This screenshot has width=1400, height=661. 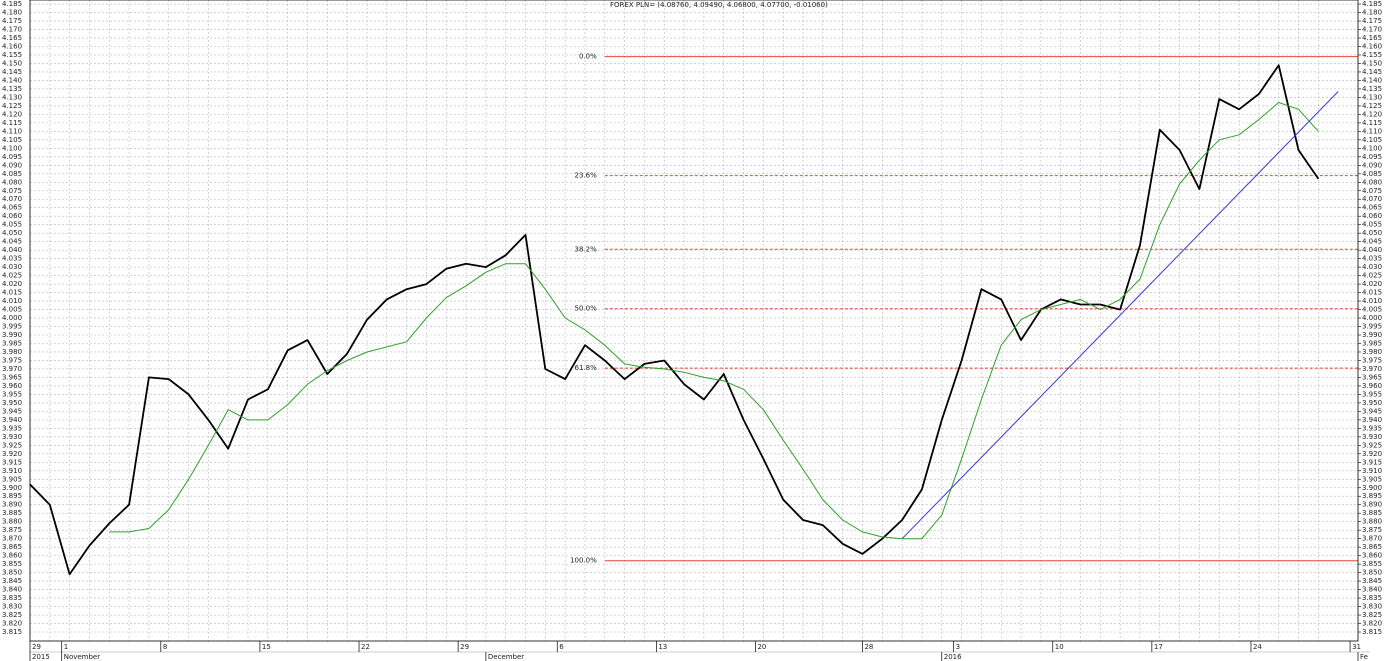 I want to click on y-tick-label: 4.065, so click(x=1372, y=208).